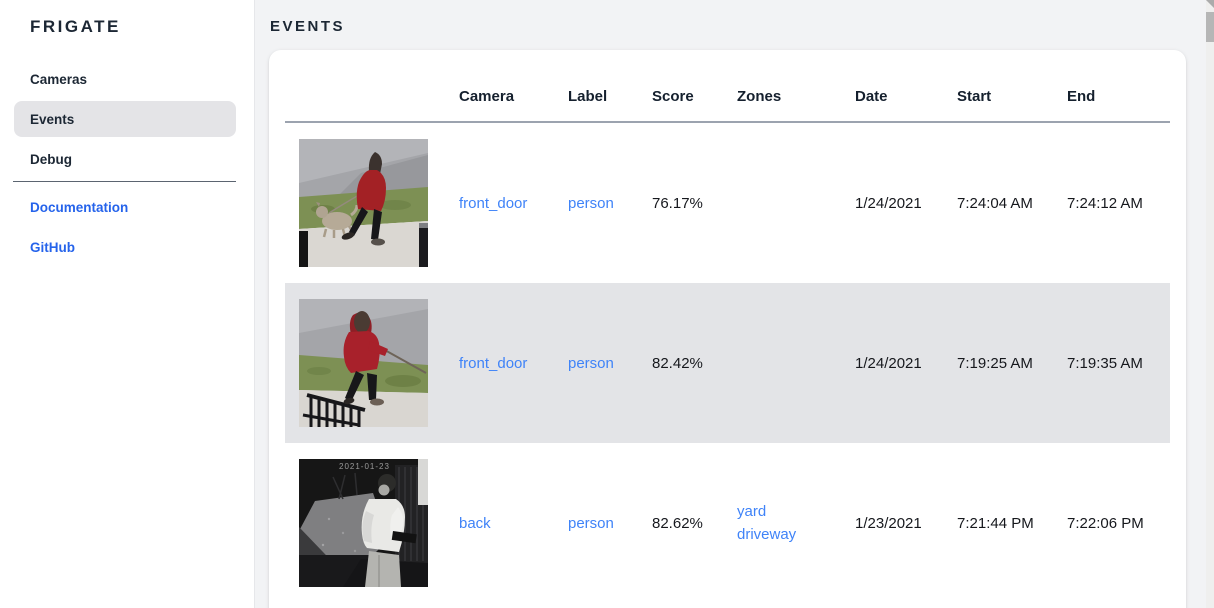 This screenshot has height=608, width=1214. Describe the element at coordinates (1105, 523) in the screenshot. I see `end-time: 7:22:06 PM` at that location.